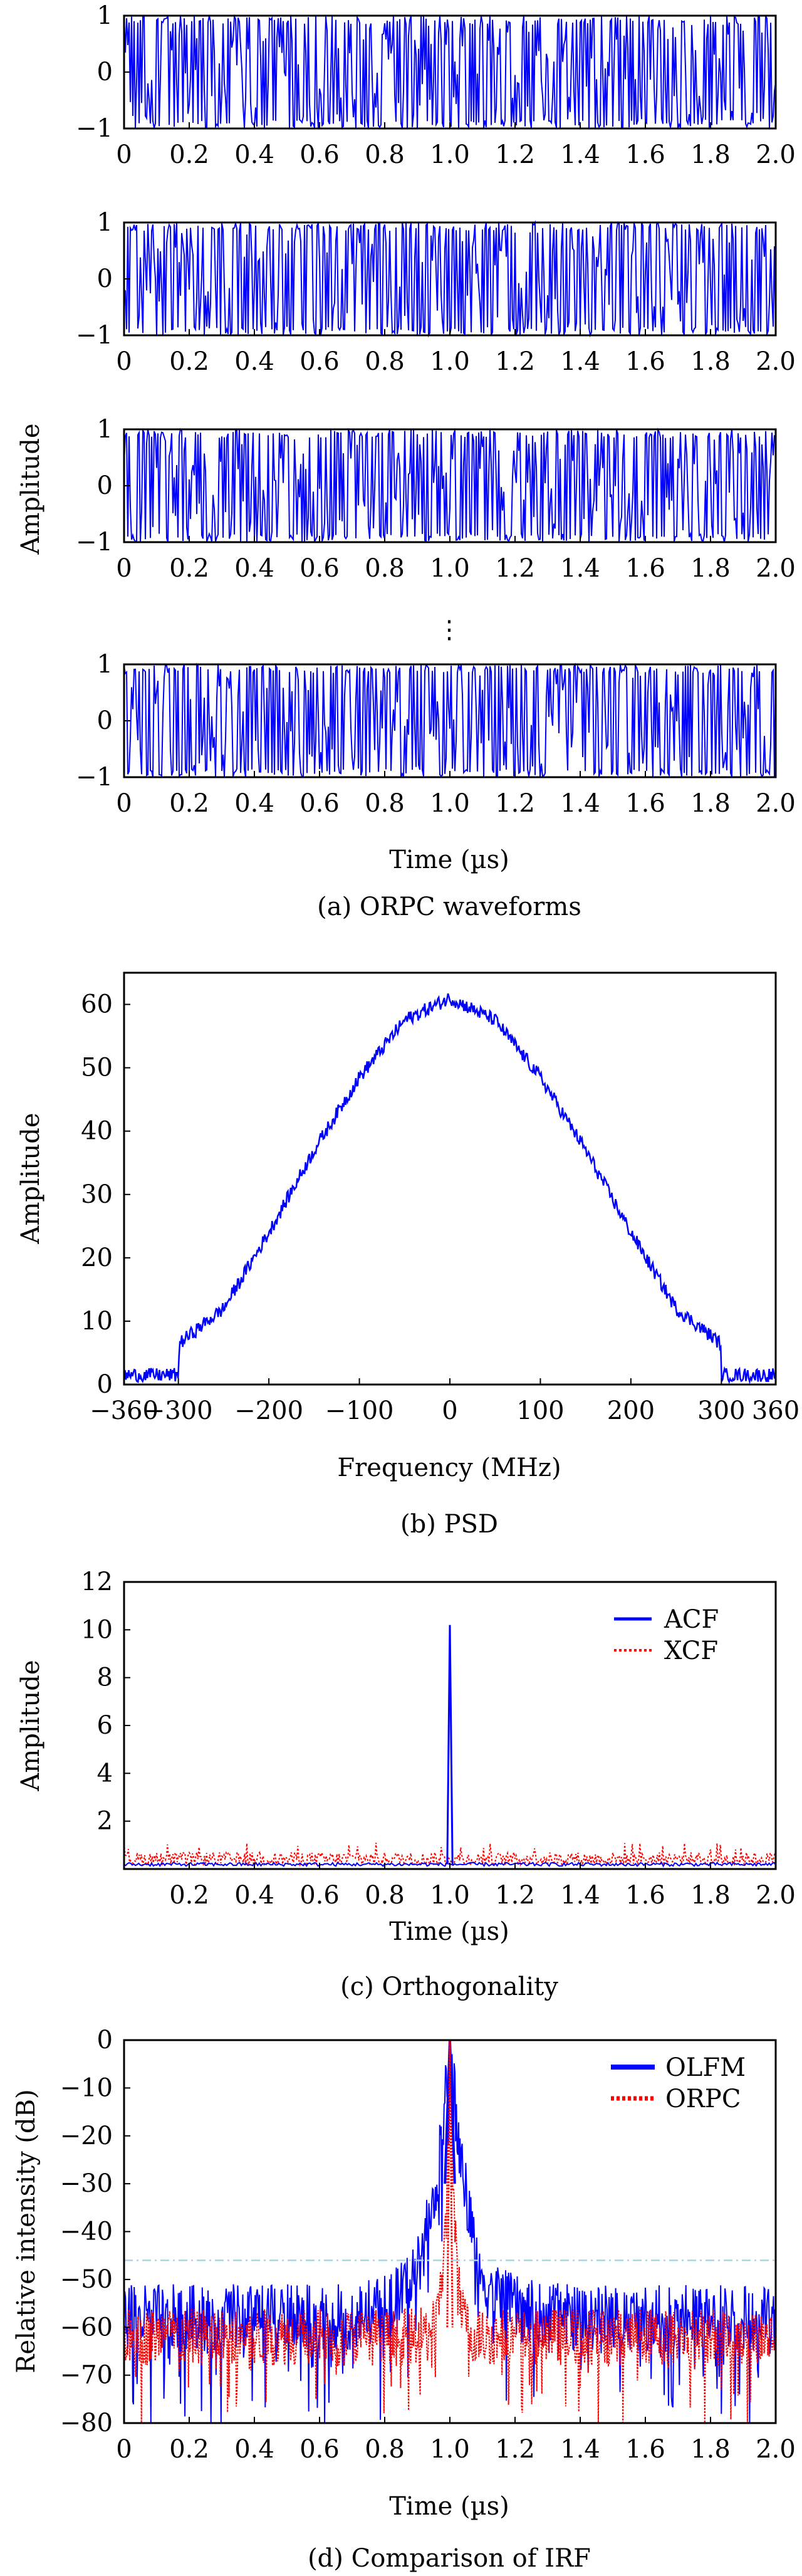  Describe the element at coordinates (711, 1895) in the screenshot. I see `panel-c-xtick-label: 1.8` at that location.